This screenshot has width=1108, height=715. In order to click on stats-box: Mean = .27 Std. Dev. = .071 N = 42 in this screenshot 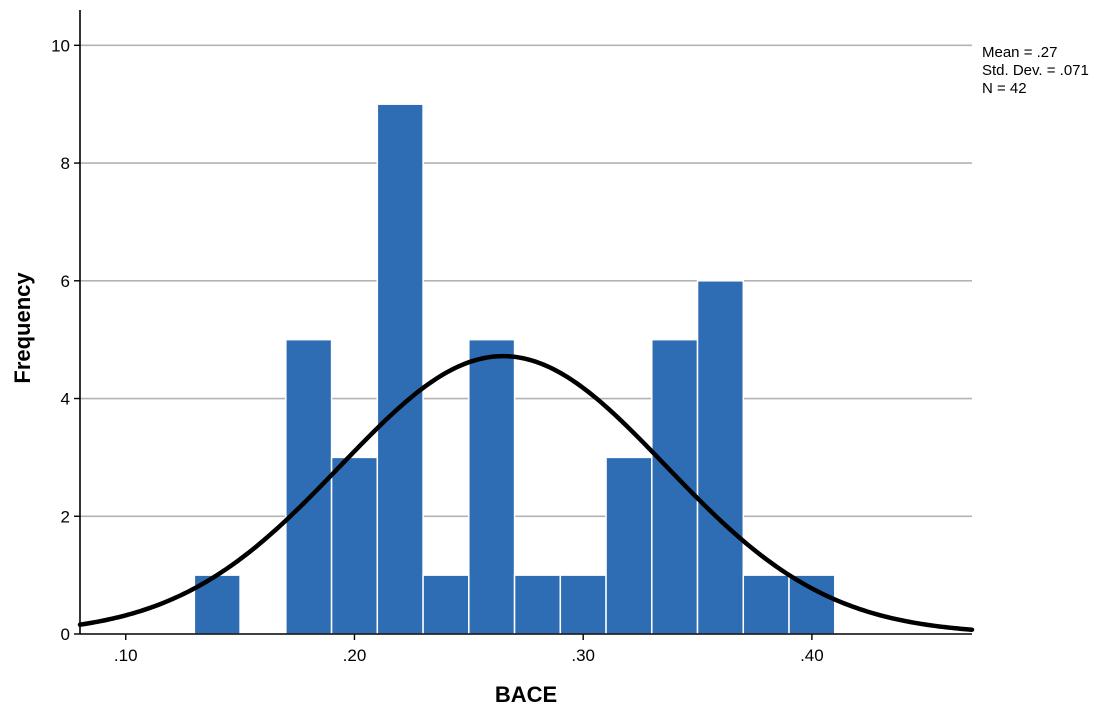, I will do `click(1035, 70)`.